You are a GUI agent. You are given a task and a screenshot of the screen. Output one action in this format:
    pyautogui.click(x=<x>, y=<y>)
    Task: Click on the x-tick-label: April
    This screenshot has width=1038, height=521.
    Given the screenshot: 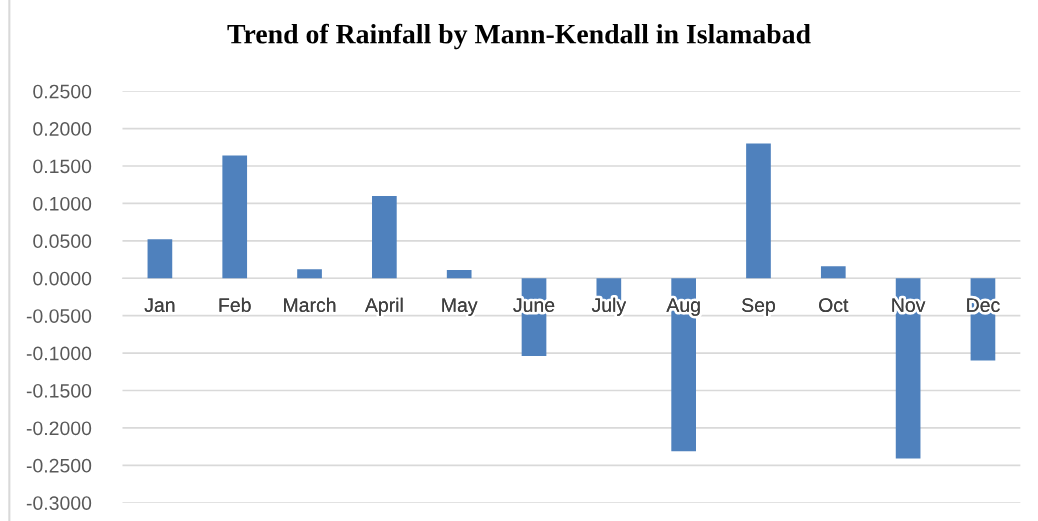 What is the action you would take?
    pyautogui.click(x=383, y=306)
    